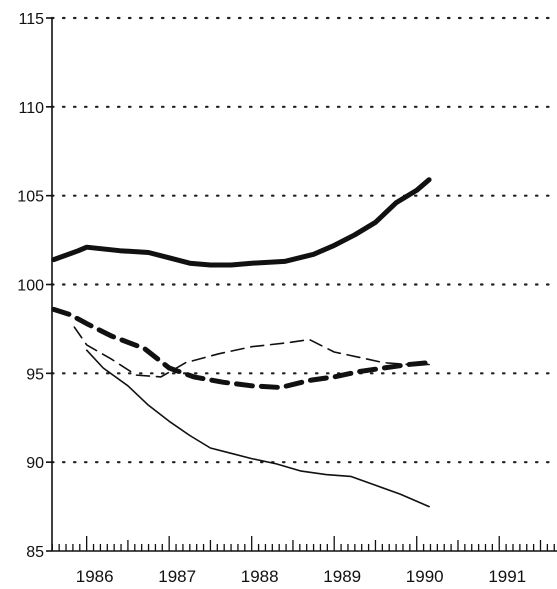  What do you see at coordinates (31, 108) in the screenshot?
I see `y-tick-label-110: 110` at bounding box center [31, 108].